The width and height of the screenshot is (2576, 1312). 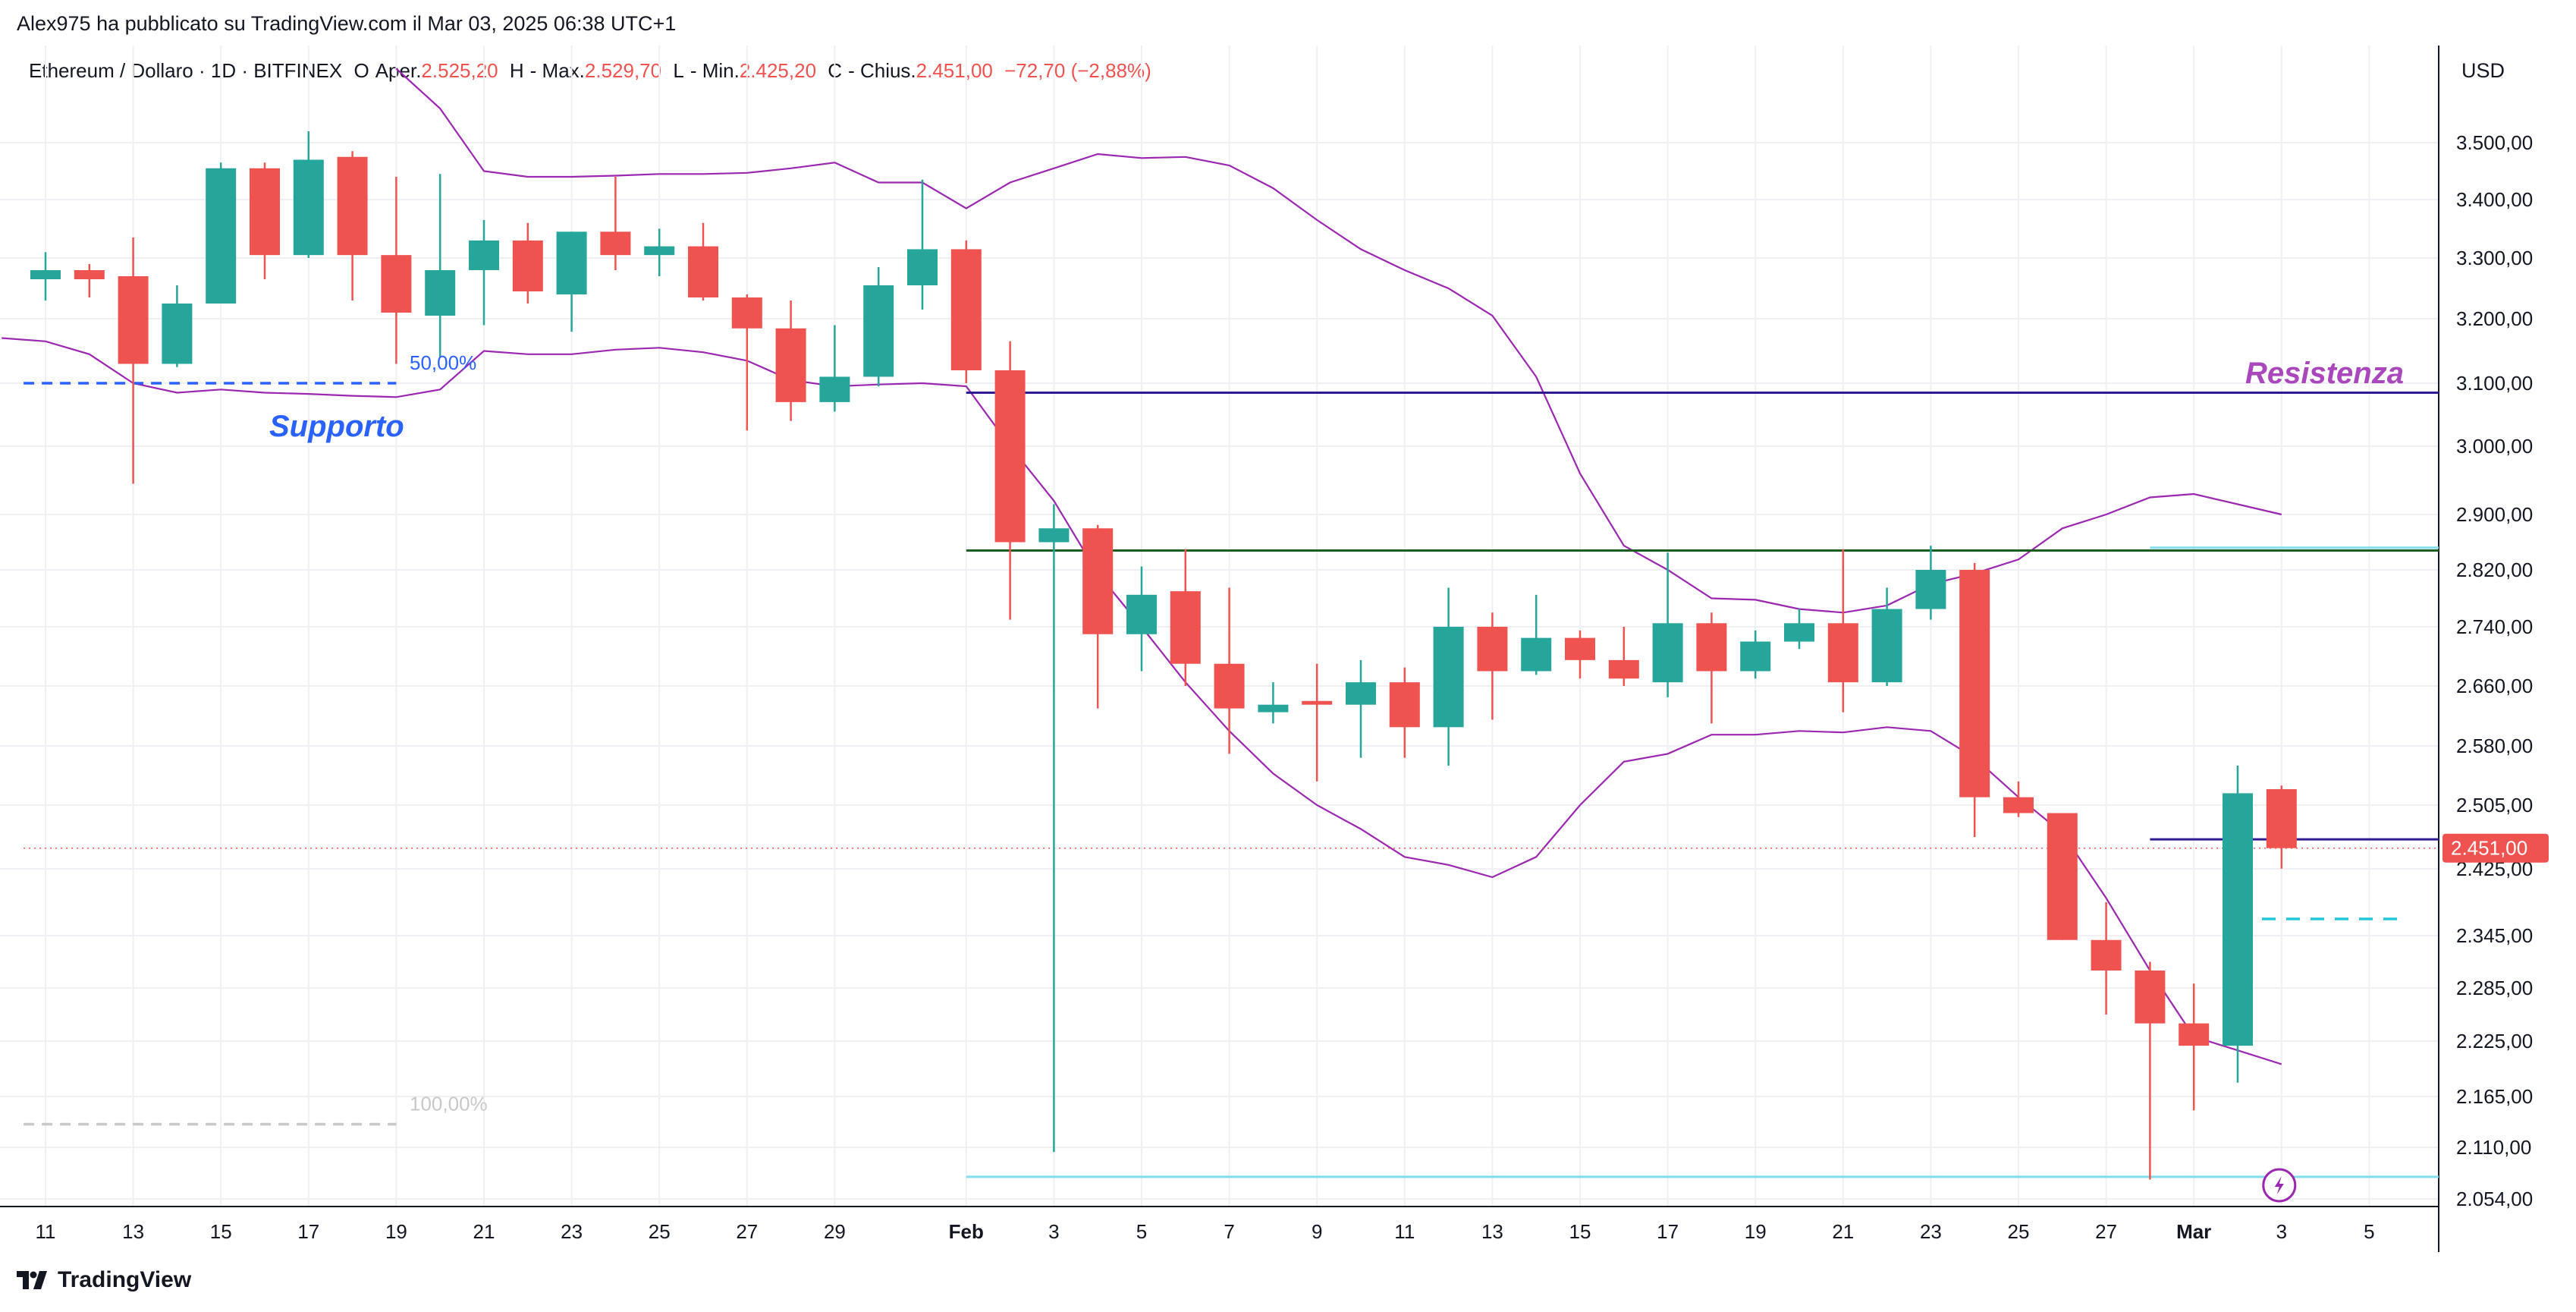 I want to click on time-tick-label: 9, so click(x=1317, y=1231).